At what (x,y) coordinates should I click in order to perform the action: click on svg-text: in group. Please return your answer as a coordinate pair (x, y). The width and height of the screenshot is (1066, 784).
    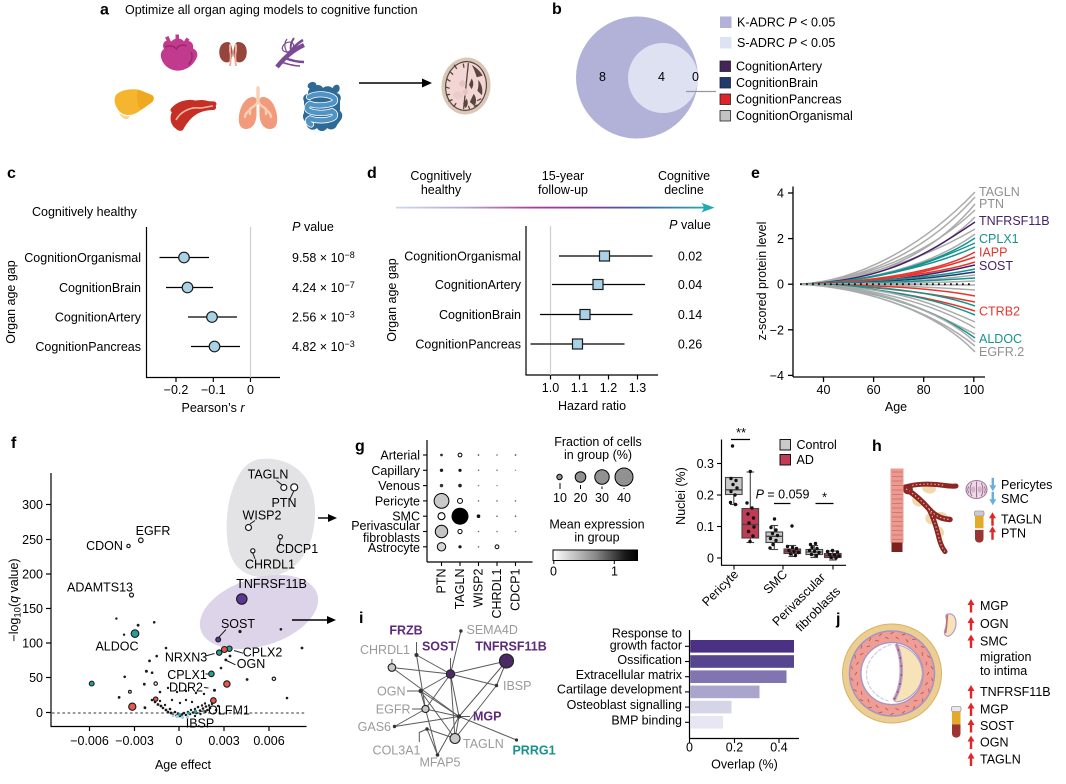
    Looking at the image, I should click on (596, 538).